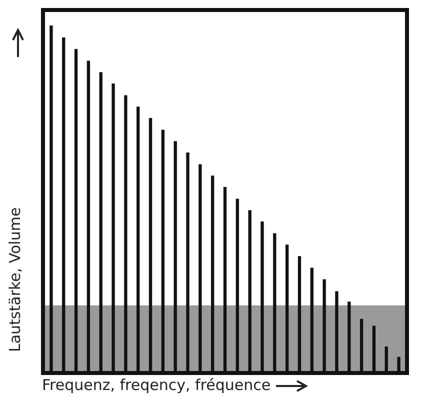 This screenshot has width=421, height=405. I want to click on y-axis-title: Lautstärke, Volume, so click(15, 279).